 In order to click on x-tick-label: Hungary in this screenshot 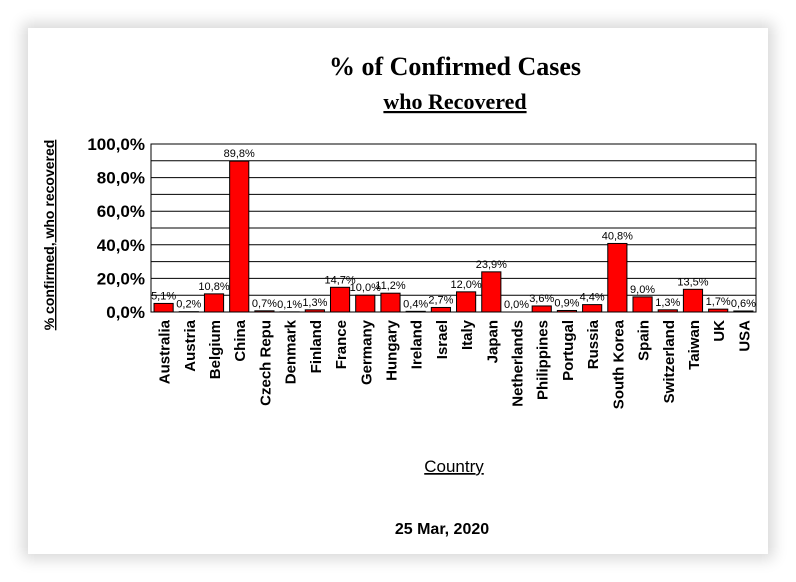, I will do `click(391, 350)`.